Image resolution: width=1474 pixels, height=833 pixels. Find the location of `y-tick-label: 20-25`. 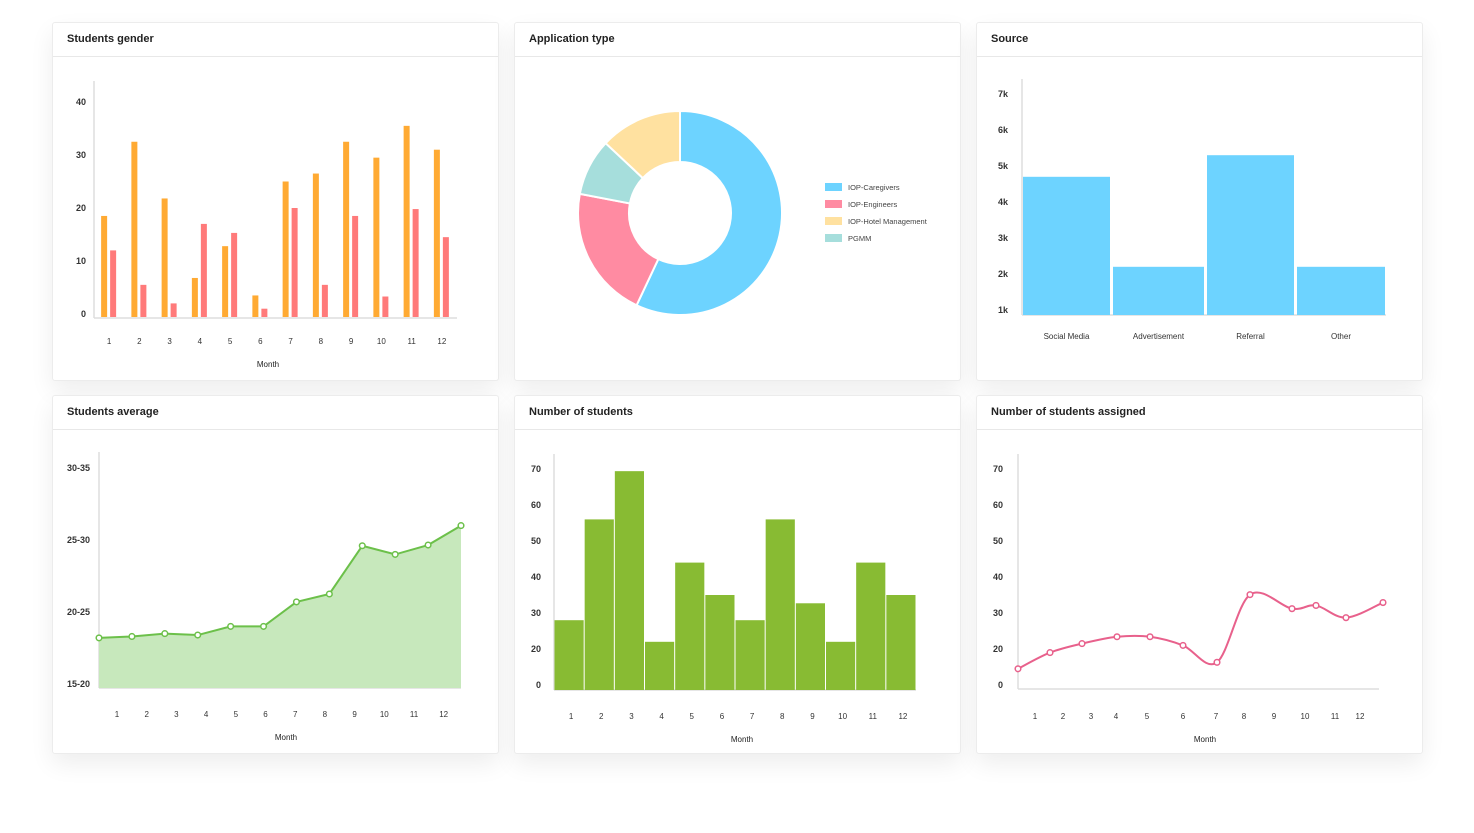

y-tick-label: 20-25 is located at coordinates (78, 612).